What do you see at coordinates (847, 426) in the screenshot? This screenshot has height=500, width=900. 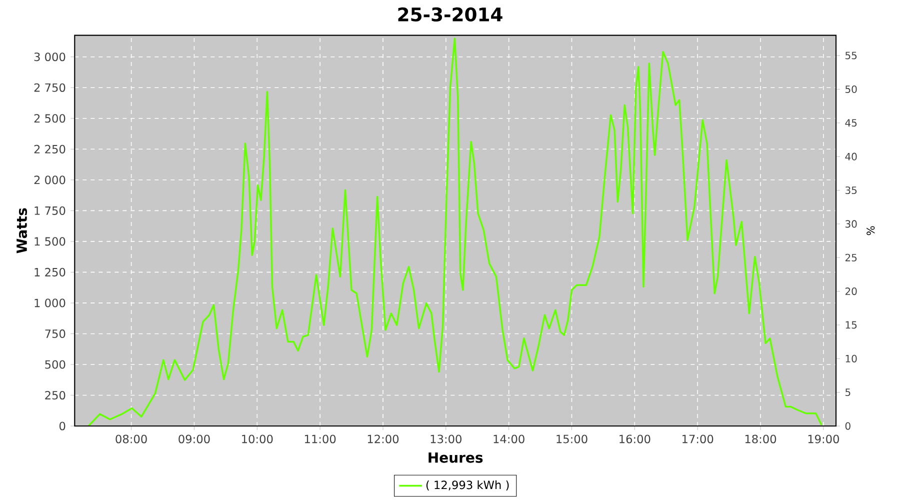 I see `y2-tick-label: 0` at bounding box center [847, 426].